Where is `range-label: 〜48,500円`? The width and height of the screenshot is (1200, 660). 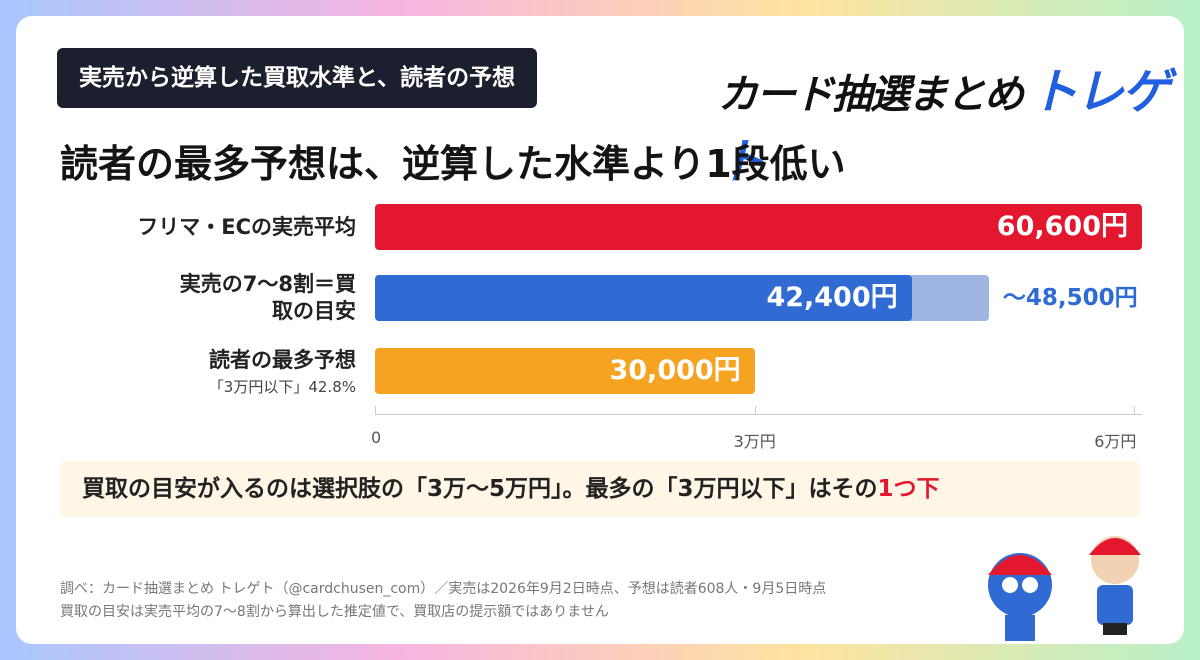 range-label: 〜48,500円 is located at coordinates (1070, 298).